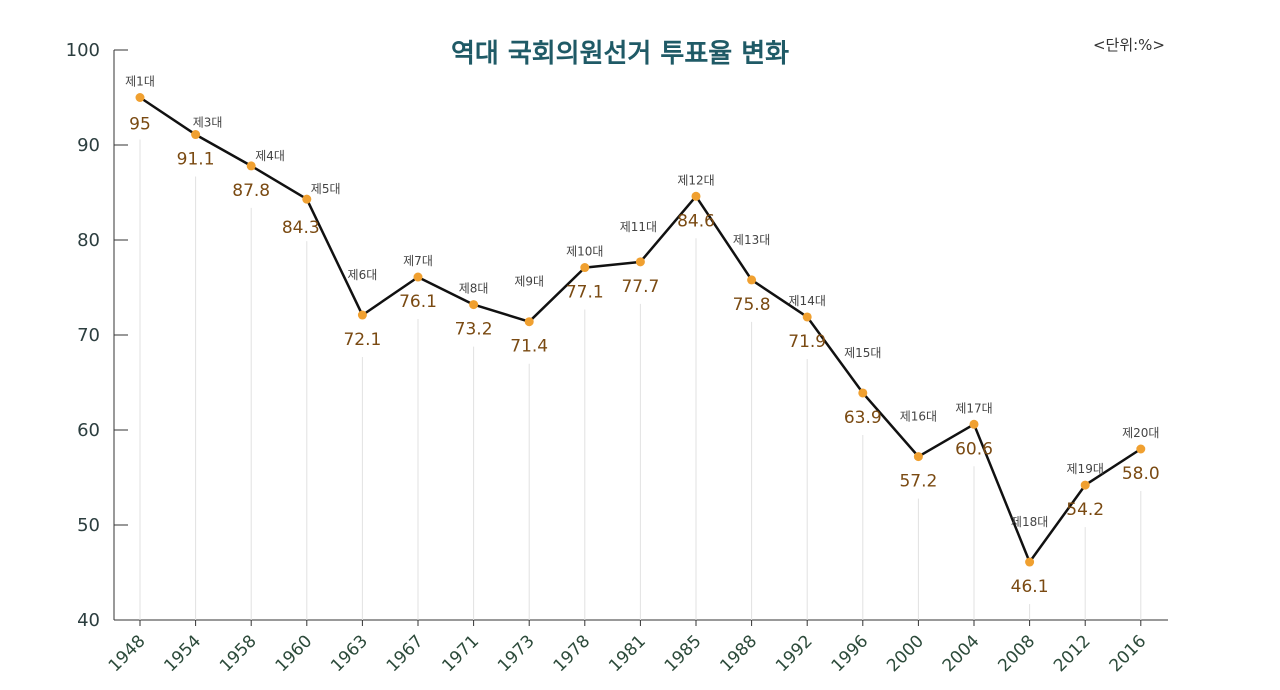  Describe the element at coordinates (88, 525) in the screenshot. I see `y-tick-label: 50` at that location.